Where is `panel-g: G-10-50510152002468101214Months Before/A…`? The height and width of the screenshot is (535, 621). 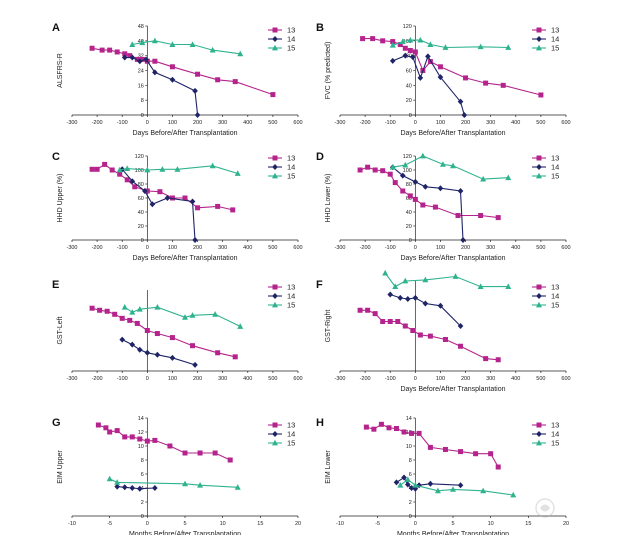
panel-g: G-10-50510152002468101214Months Before/A… is located at coordinates (176, 475).